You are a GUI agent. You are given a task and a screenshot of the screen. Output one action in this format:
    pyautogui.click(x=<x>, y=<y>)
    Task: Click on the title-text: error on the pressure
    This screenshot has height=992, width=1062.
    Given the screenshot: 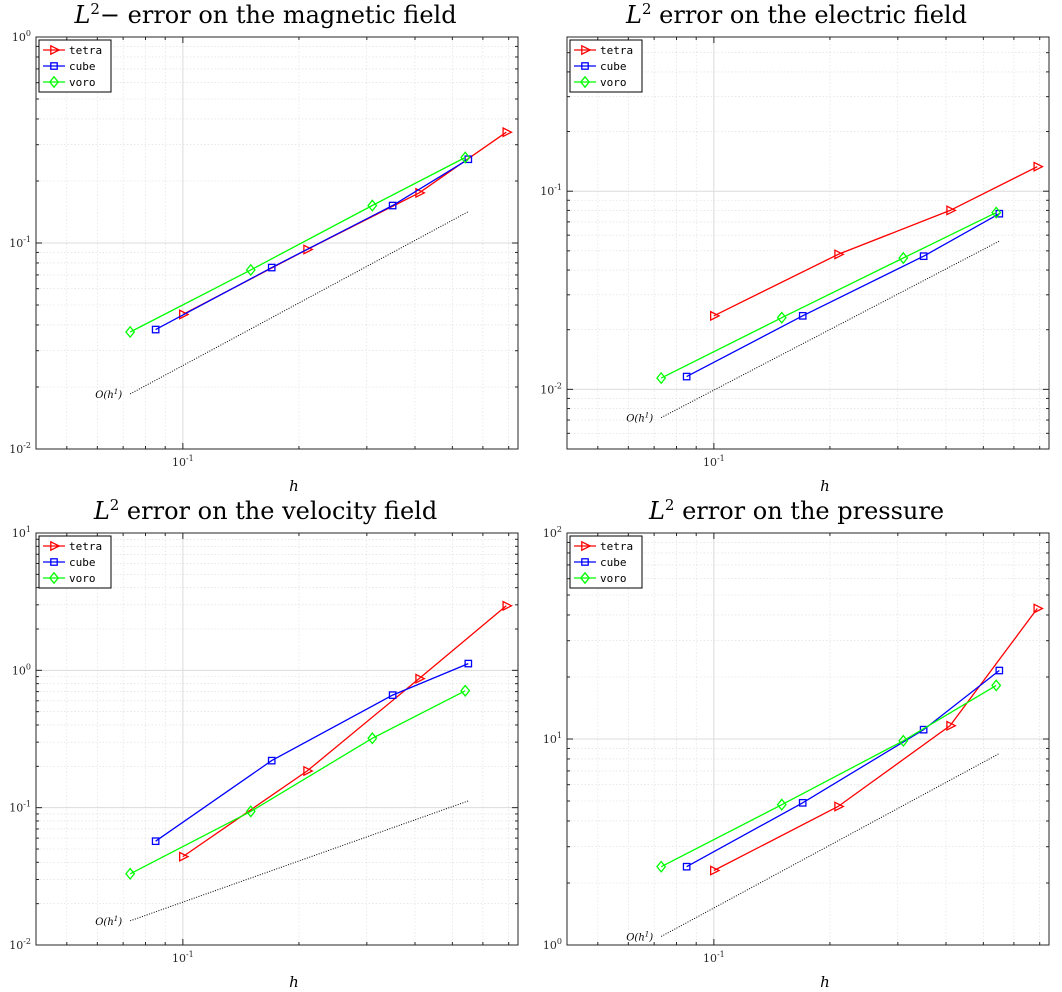 What is the action you would take?
    pyautogui.click(x=809, y=511)
    